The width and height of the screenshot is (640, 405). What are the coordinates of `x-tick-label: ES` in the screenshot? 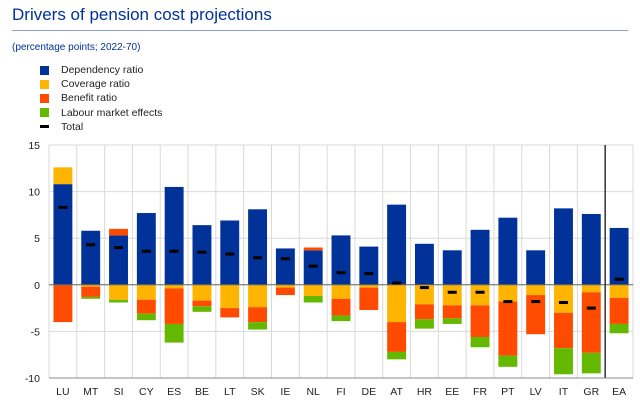 It's located at (174, 392).